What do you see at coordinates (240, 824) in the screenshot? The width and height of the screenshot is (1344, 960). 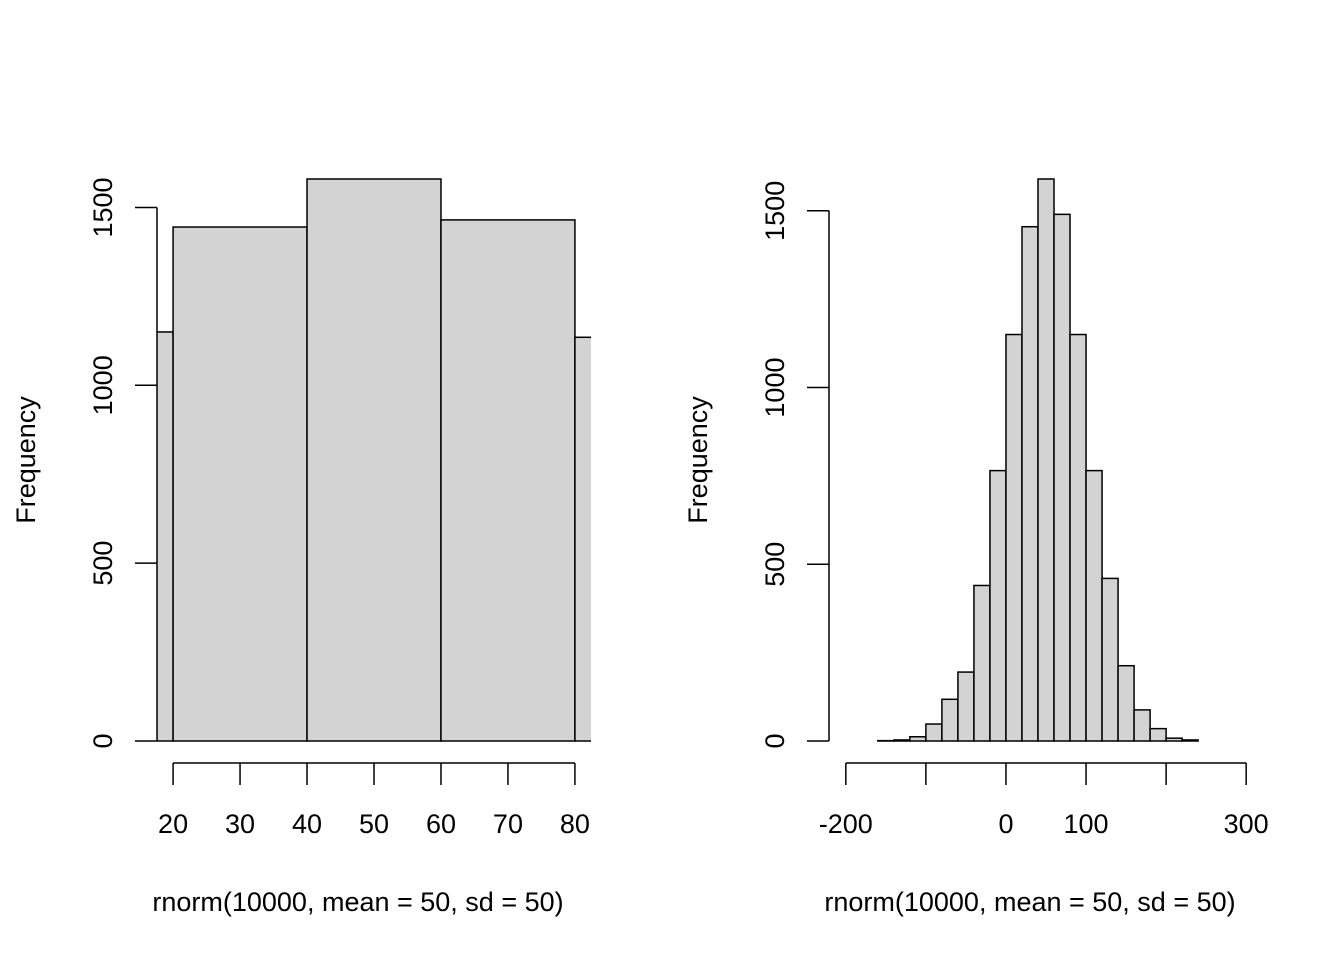 I see `x-tick-label: 30` at bounding box center [240, 824].